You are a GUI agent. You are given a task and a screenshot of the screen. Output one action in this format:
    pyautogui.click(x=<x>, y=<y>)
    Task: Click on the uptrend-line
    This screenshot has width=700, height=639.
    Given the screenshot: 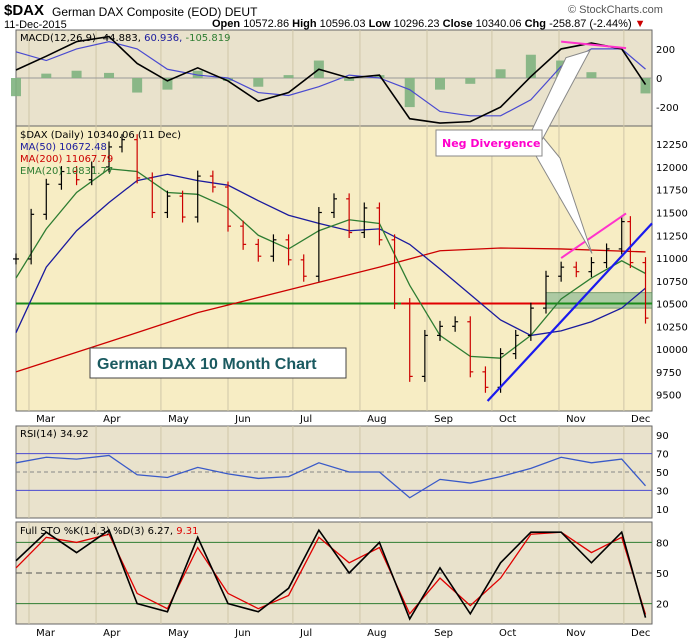 What is the action you would take?
    pyautogui.click(x=569, y=312)
    